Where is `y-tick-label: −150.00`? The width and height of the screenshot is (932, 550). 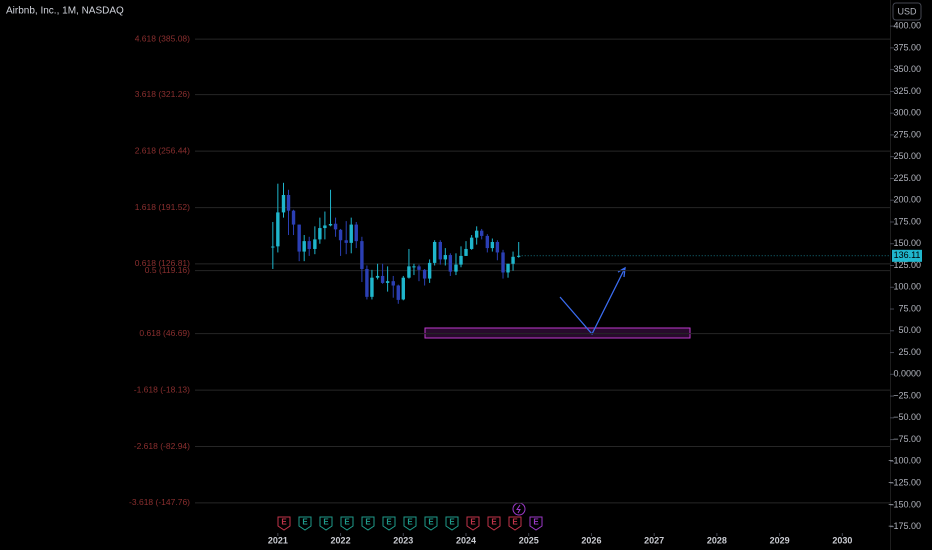 y-tick-label: −150.00 is located at coordinates (904, 504).